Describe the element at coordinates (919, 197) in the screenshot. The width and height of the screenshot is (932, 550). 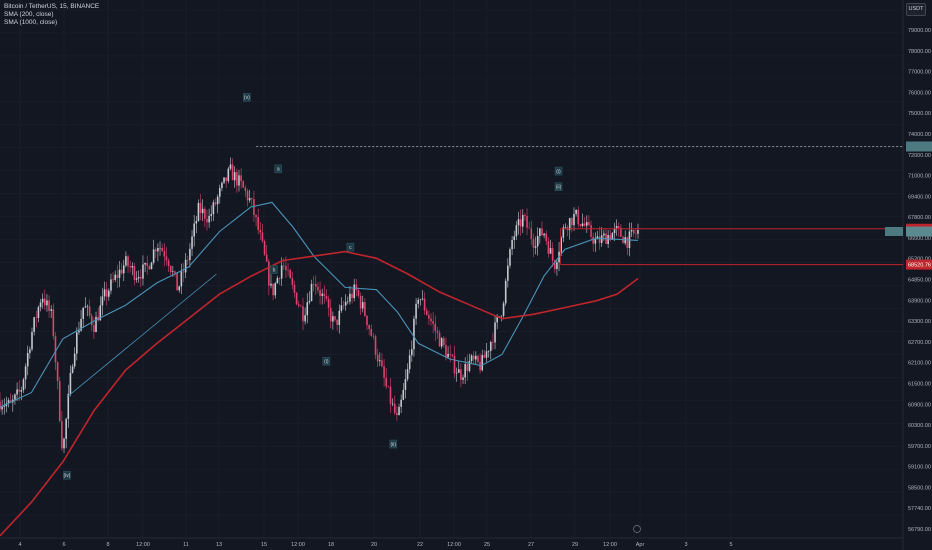
I see `y-tick-label: 69400.00` at that location.